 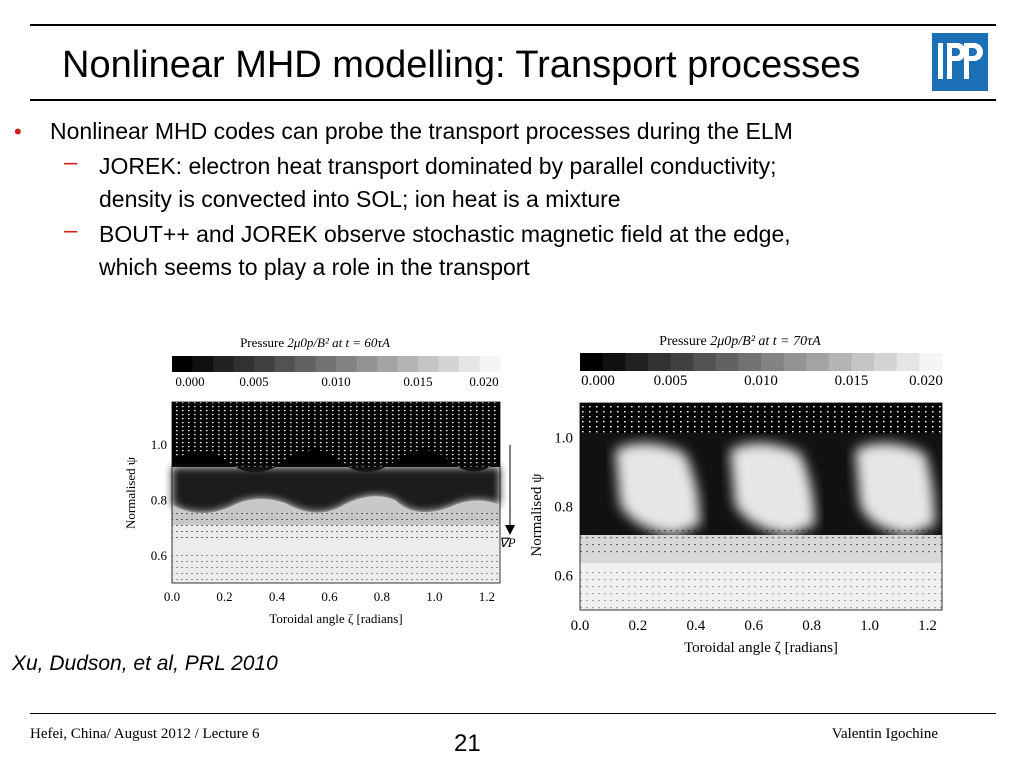 What do you see at coordinates (507, 542) in the screenshot?
I see `grad-p-annotation: ∇P` at bounding box center [507, 542].